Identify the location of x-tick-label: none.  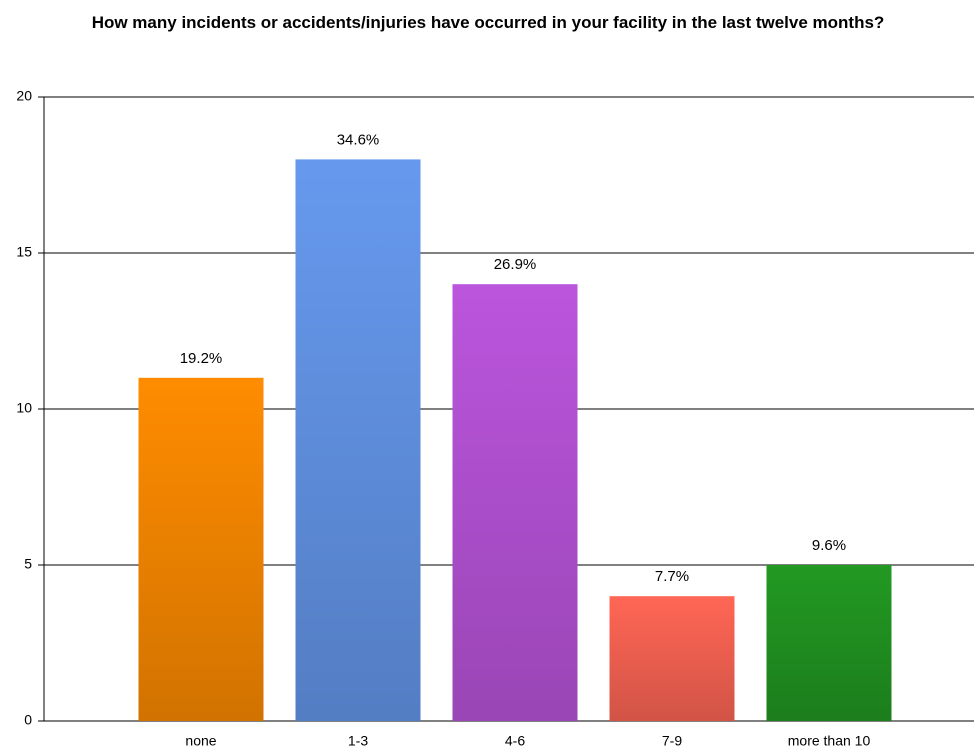
(200, 741).